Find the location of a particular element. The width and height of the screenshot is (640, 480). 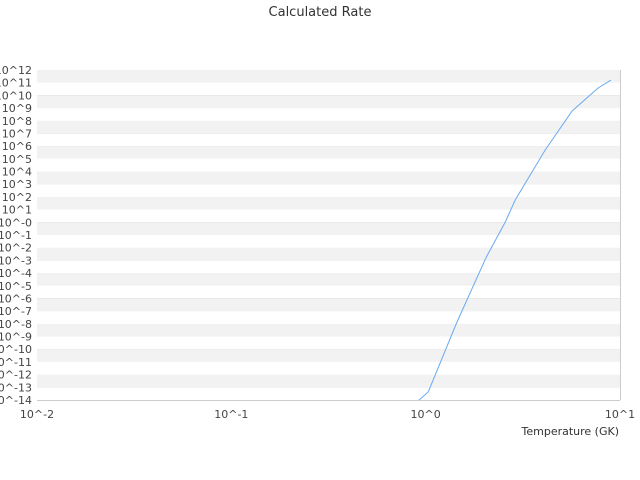

x-tick-label: 10^-1 is located at coordinates (231, 414).